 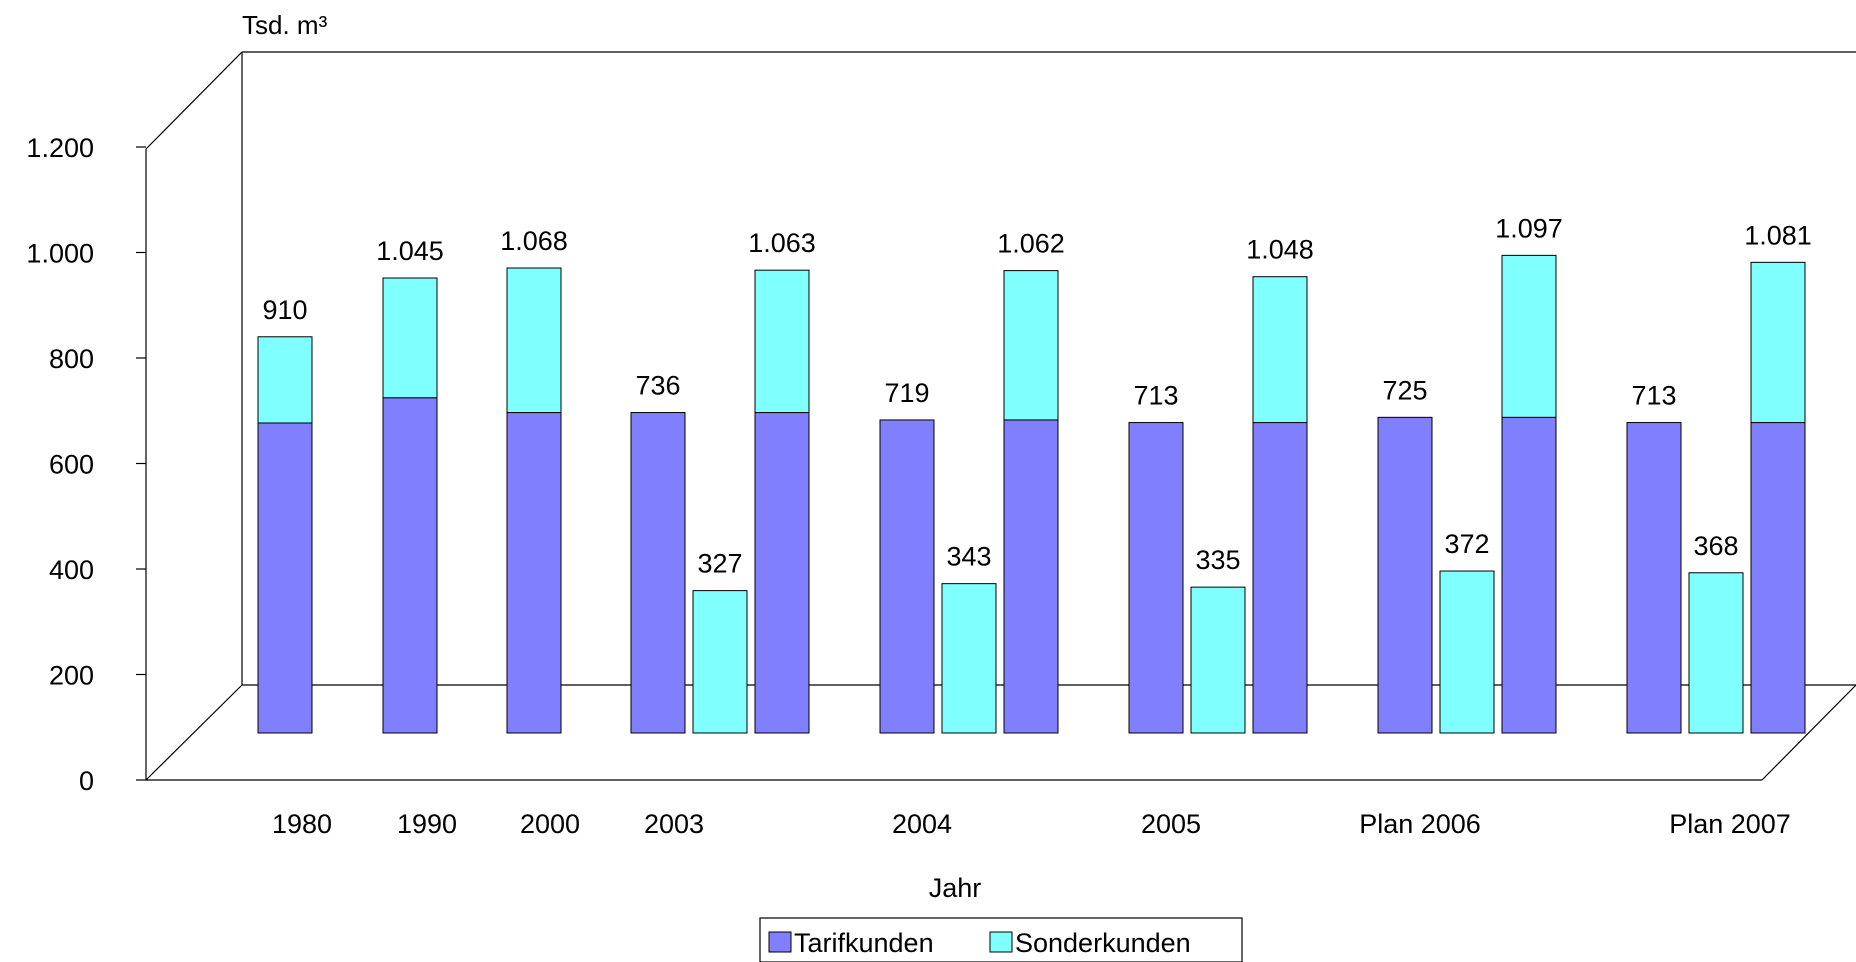 I want to click on data-label: 368, so click(x=1715, y=546).